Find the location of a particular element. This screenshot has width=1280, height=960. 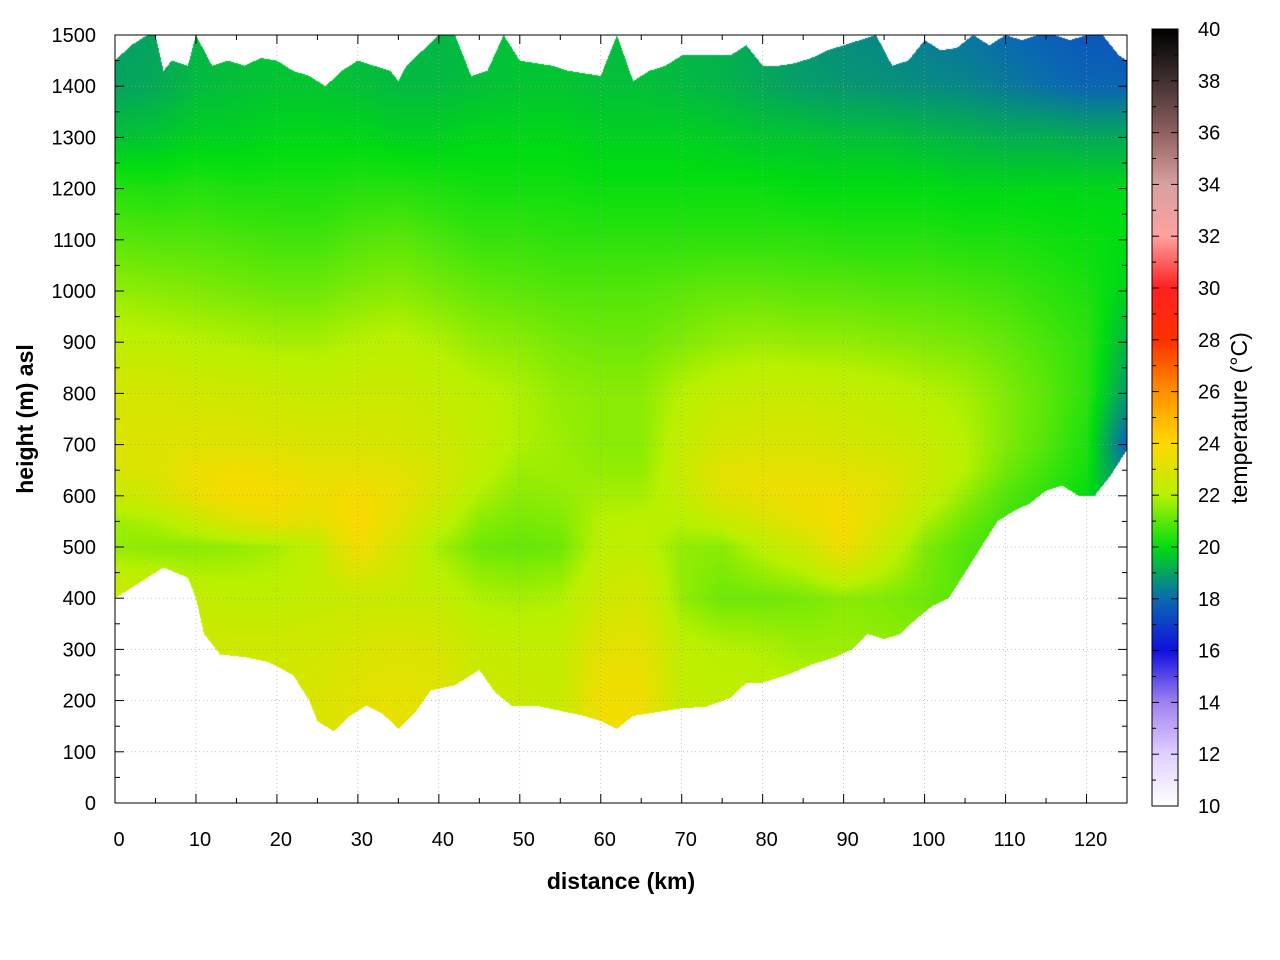

colorbar-tick-label: 34 is located at coordinates (1209, 185).